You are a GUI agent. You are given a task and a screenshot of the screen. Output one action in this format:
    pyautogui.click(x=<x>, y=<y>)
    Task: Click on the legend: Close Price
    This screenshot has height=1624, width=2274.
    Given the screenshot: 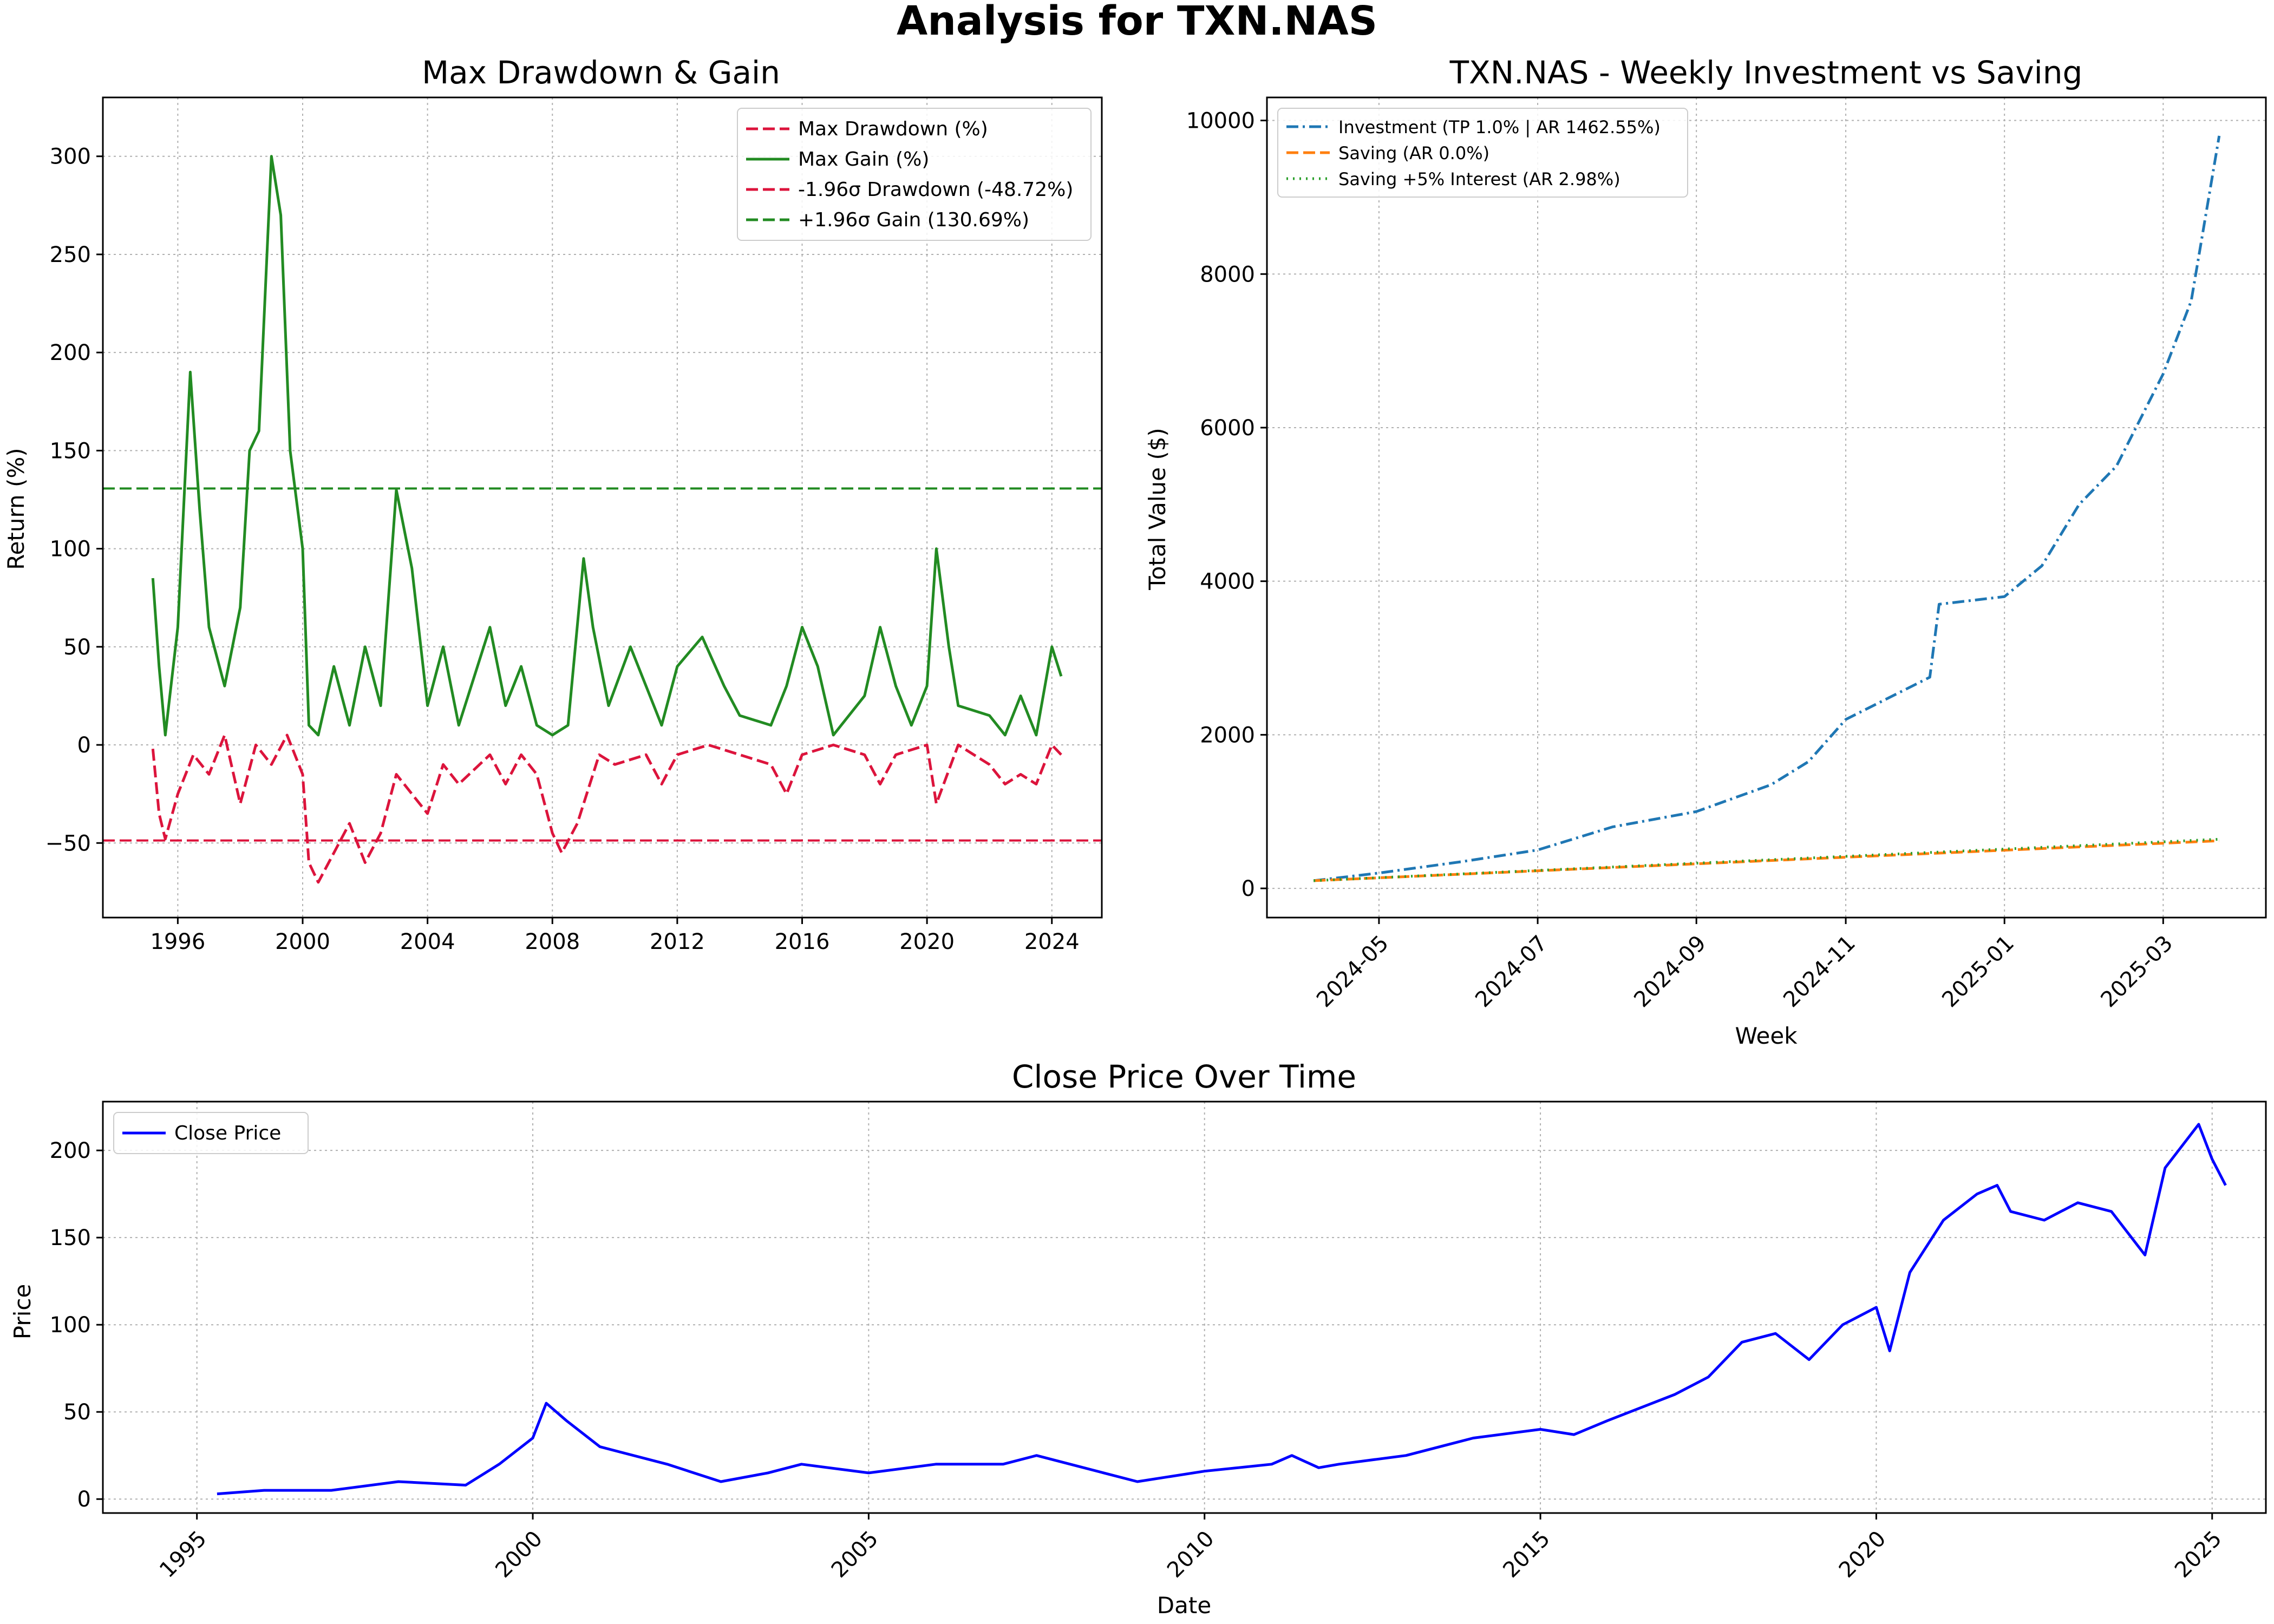 What is the action you would take?
    pyautogui.click(x=211, y=1133)
    